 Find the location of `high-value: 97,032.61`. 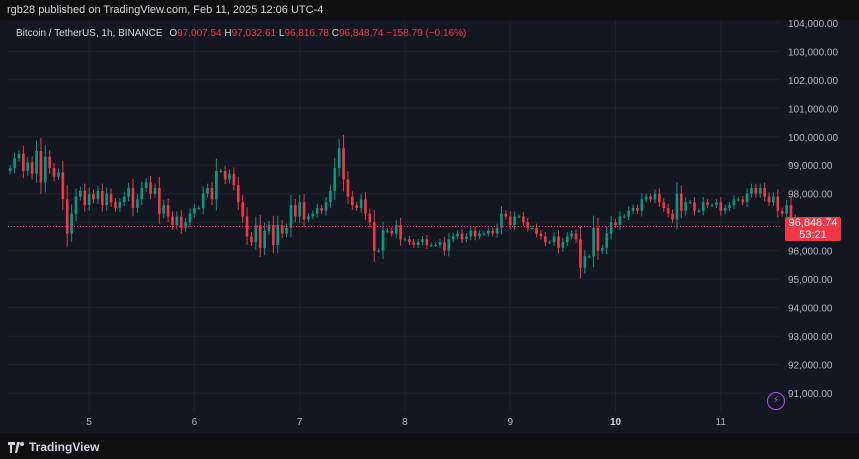

high-value: 97,032.61 is located at coordinates (254, 33).